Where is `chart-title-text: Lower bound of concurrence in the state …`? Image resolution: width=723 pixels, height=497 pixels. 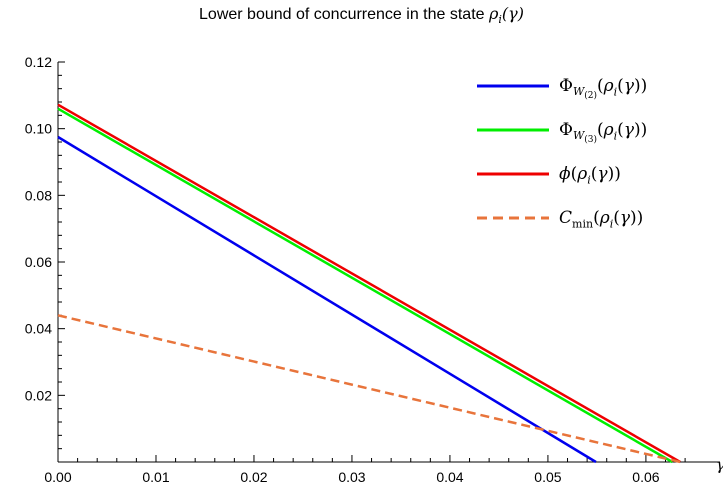
chart-title-text: Lower bound of concurrence in the state … is located at coordinates (361, 15).